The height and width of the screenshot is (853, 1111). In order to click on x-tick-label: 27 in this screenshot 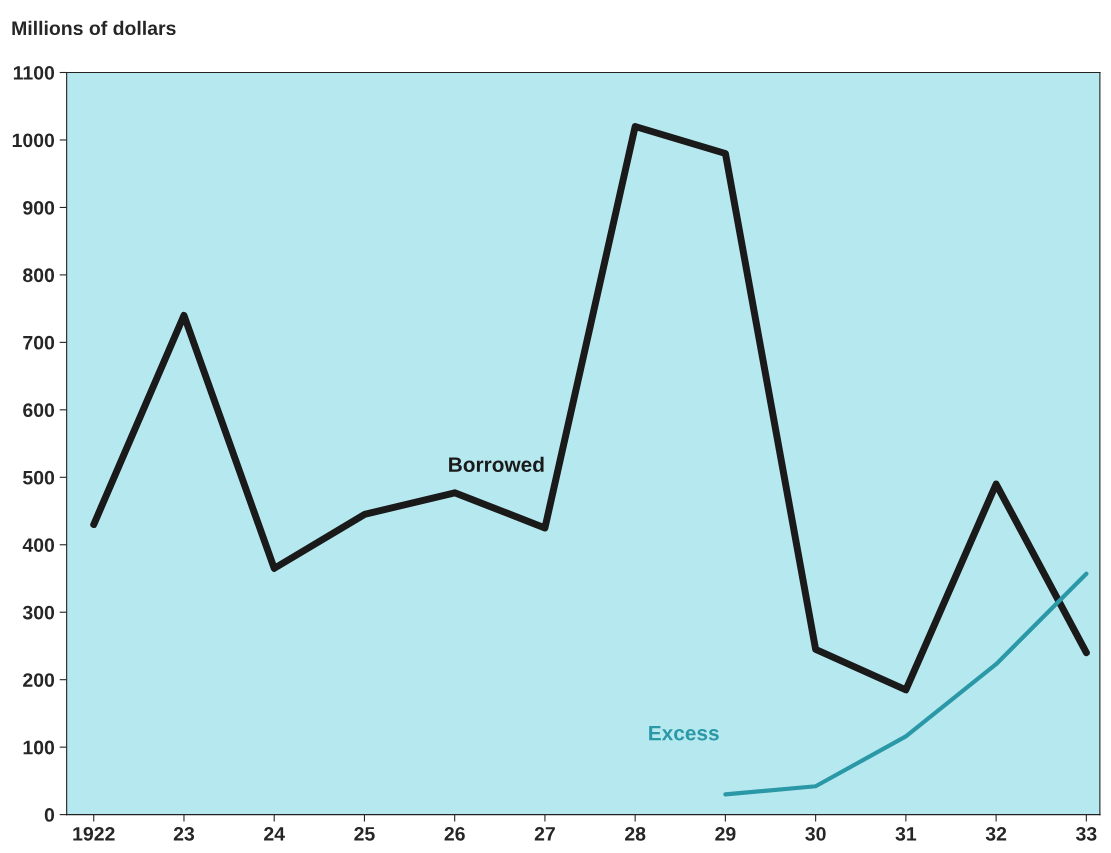, I will do `click(544, 833)`.